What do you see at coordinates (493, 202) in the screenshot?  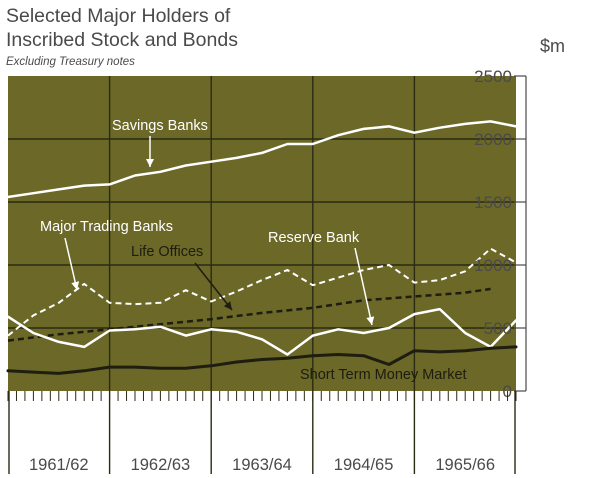 I see `y-tick-label: 1500` at bounding box center [493, 202].